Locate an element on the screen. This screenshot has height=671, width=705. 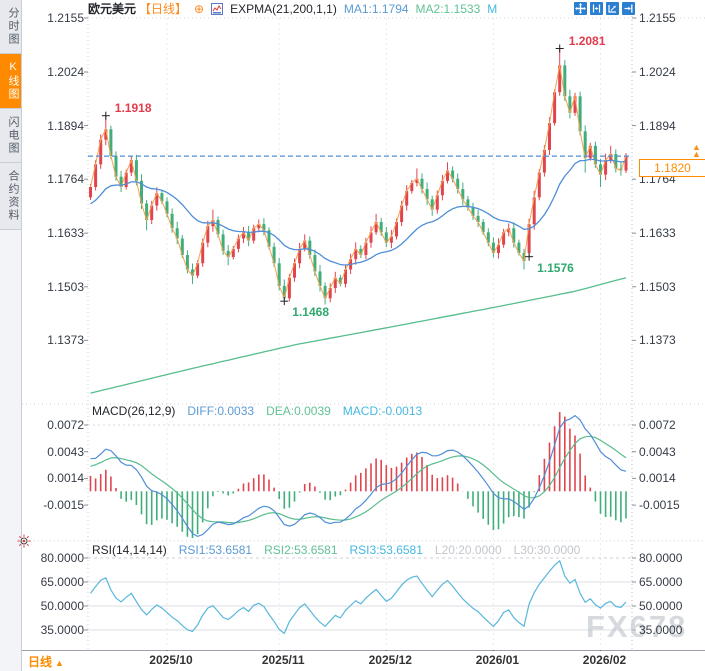
indicator-settings-icon is located at coordinates (24, 541).